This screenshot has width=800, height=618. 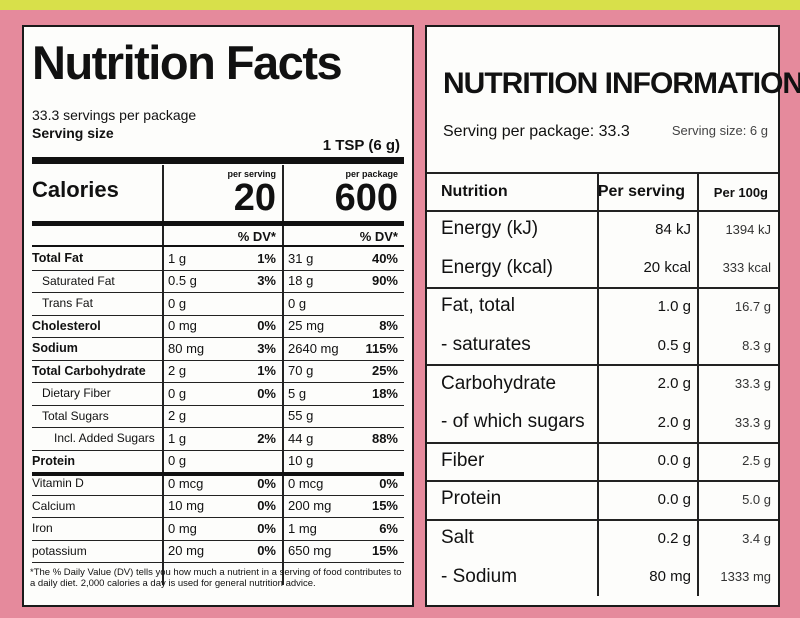 I want to click on serving-amount: 0.5 g, so click(x=182, y=281).